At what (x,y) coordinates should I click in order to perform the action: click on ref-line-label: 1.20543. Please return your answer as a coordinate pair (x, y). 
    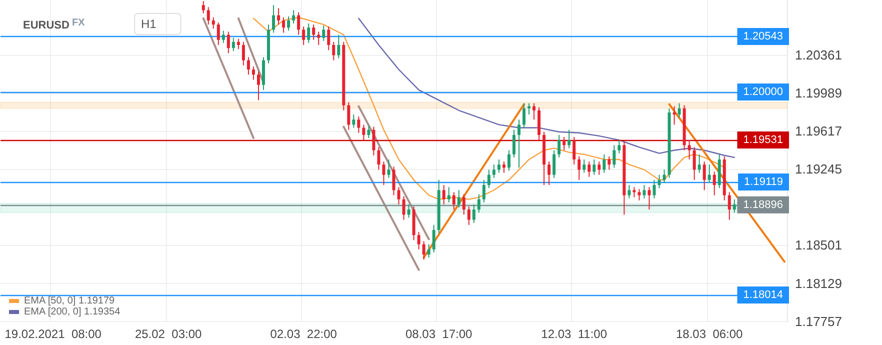
    Looking at the image, I should click on (763, 36).